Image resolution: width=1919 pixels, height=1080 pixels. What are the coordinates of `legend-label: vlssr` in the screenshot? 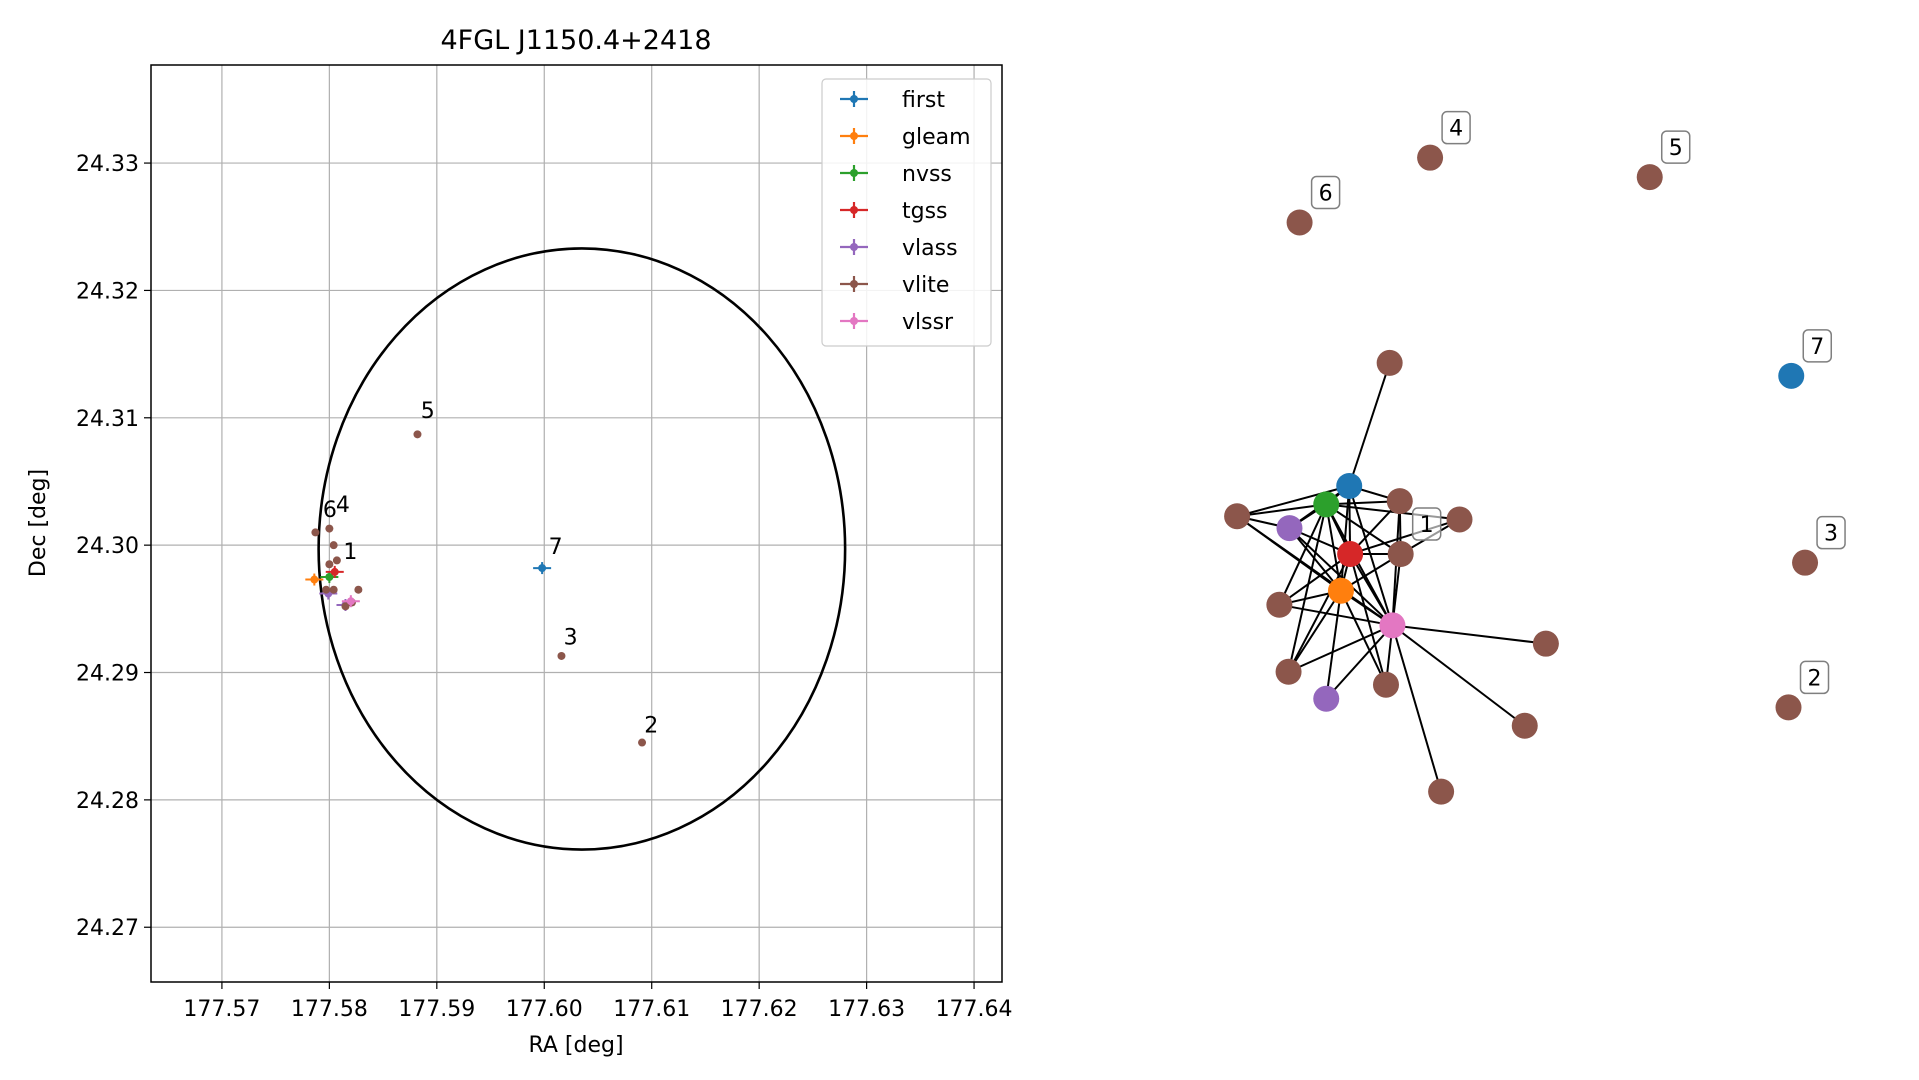 It's located at (928, 322).